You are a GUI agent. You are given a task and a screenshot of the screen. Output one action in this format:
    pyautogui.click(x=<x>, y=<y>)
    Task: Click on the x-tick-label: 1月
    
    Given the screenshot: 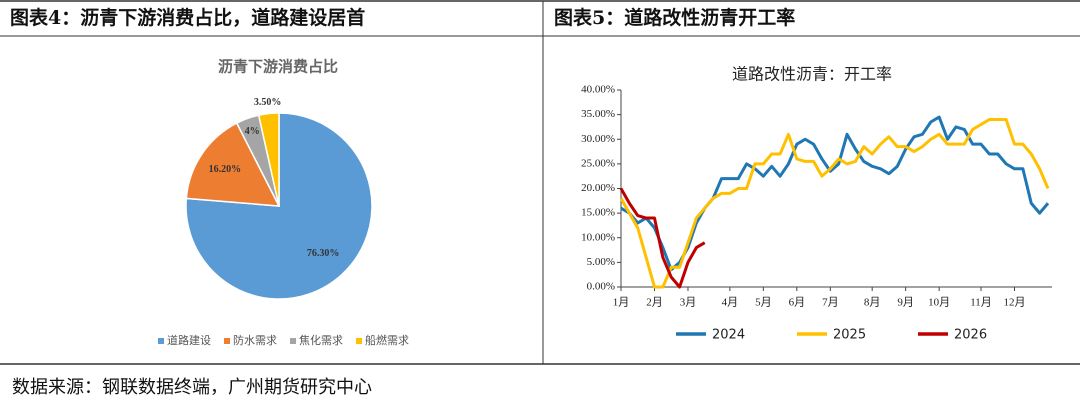 What is the action you would take?
    pyautogui.click(x=621, y=303)
    